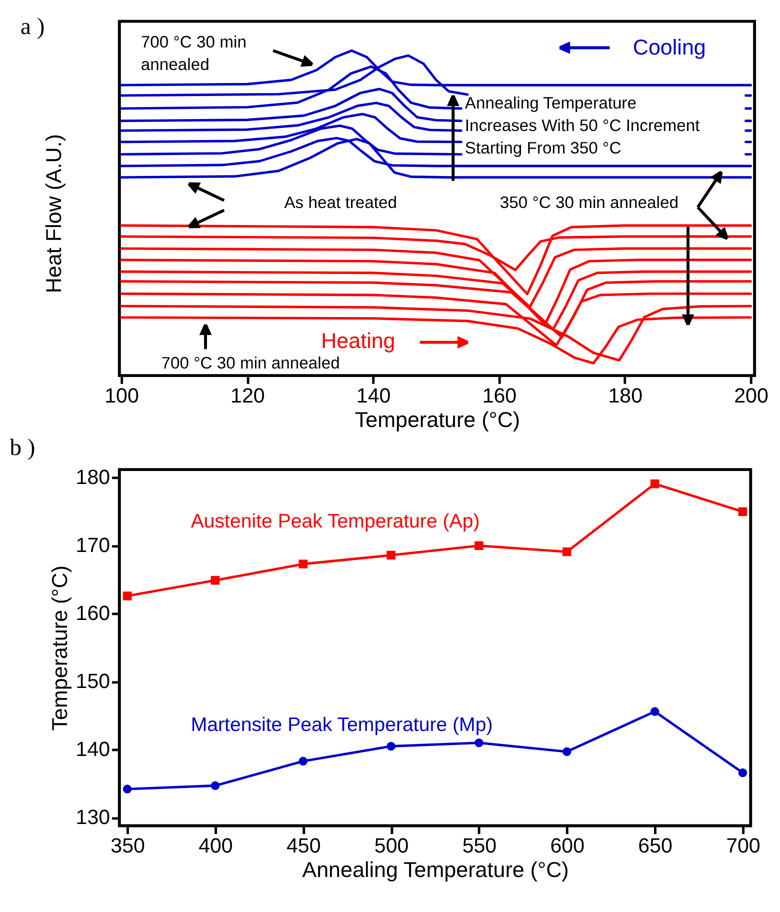 This screenshot has height=912, width=780. What do you see at coordinates (625, 396) in the screenshot?
I see `x-tick-label: 180` at bounding box center [625, 396].